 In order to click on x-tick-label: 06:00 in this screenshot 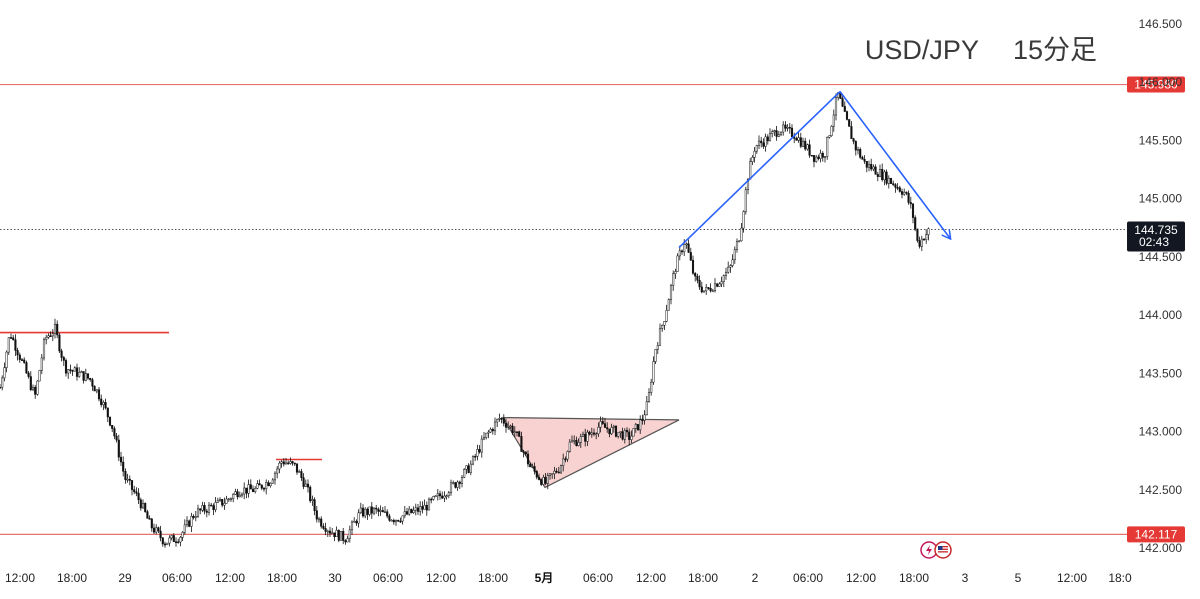, I will do `click(177, 578)`.